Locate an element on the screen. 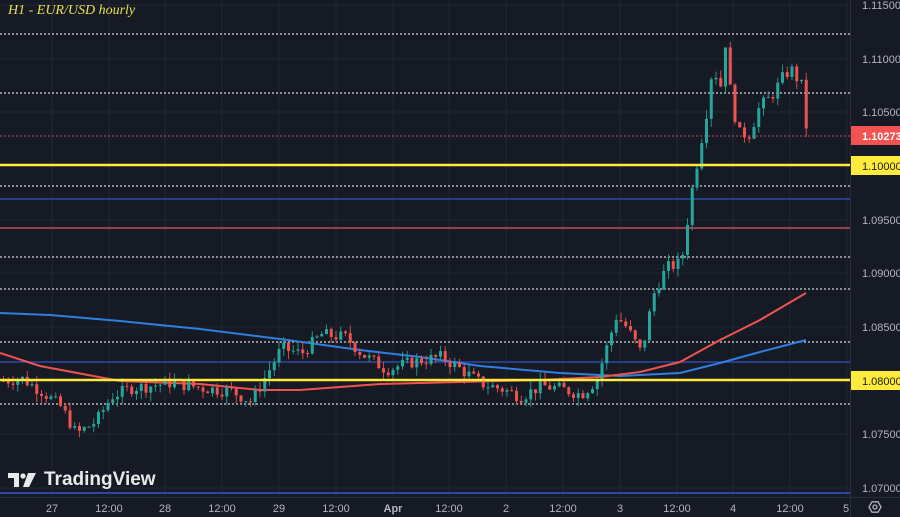 This screenshot has width=900, height=517. key-level-badge-1.10000 is located at coordinates (875, 165).